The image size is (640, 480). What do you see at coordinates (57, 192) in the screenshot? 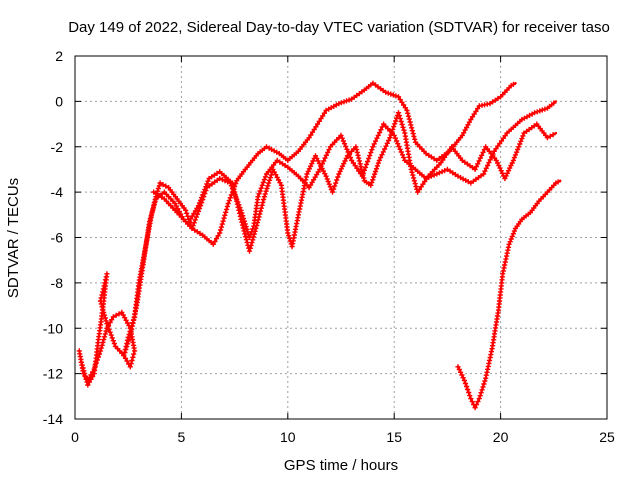
I see `y-tick-label: -4` at bounding box center [57, 192].